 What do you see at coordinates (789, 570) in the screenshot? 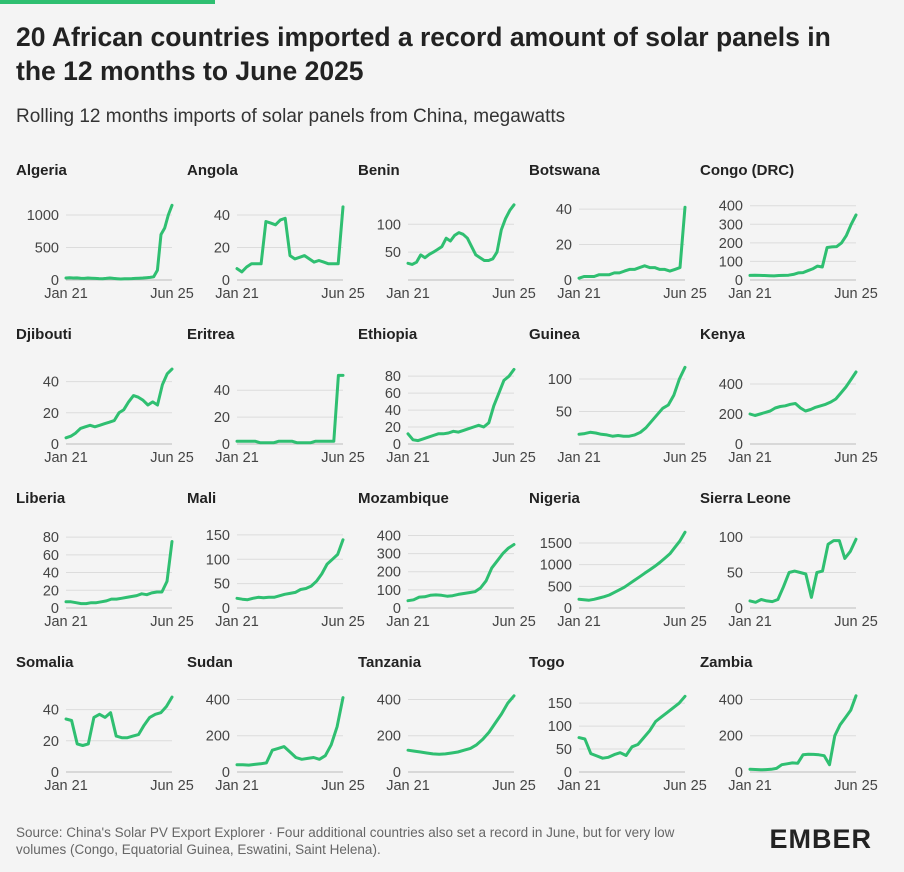
I see `panel-sierra-leone: Sierra Leone 0 50 100 Jan 21 Jun 25` at bounding box center [789, 570].